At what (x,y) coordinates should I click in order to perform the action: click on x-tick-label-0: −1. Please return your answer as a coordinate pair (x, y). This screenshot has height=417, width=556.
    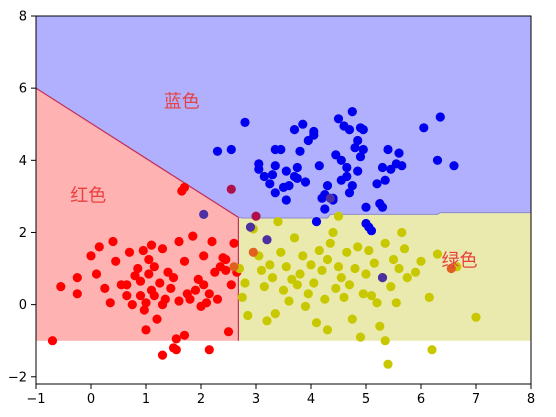
    Looking at the image, I should click on (35, 399).